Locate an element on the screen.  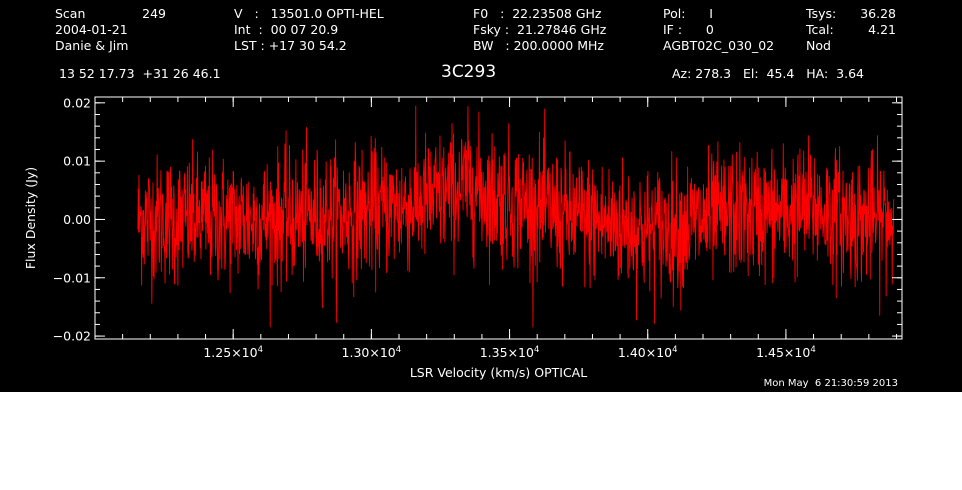
x-tick-label: 1.25×104 is located at coordinates (233, 352).